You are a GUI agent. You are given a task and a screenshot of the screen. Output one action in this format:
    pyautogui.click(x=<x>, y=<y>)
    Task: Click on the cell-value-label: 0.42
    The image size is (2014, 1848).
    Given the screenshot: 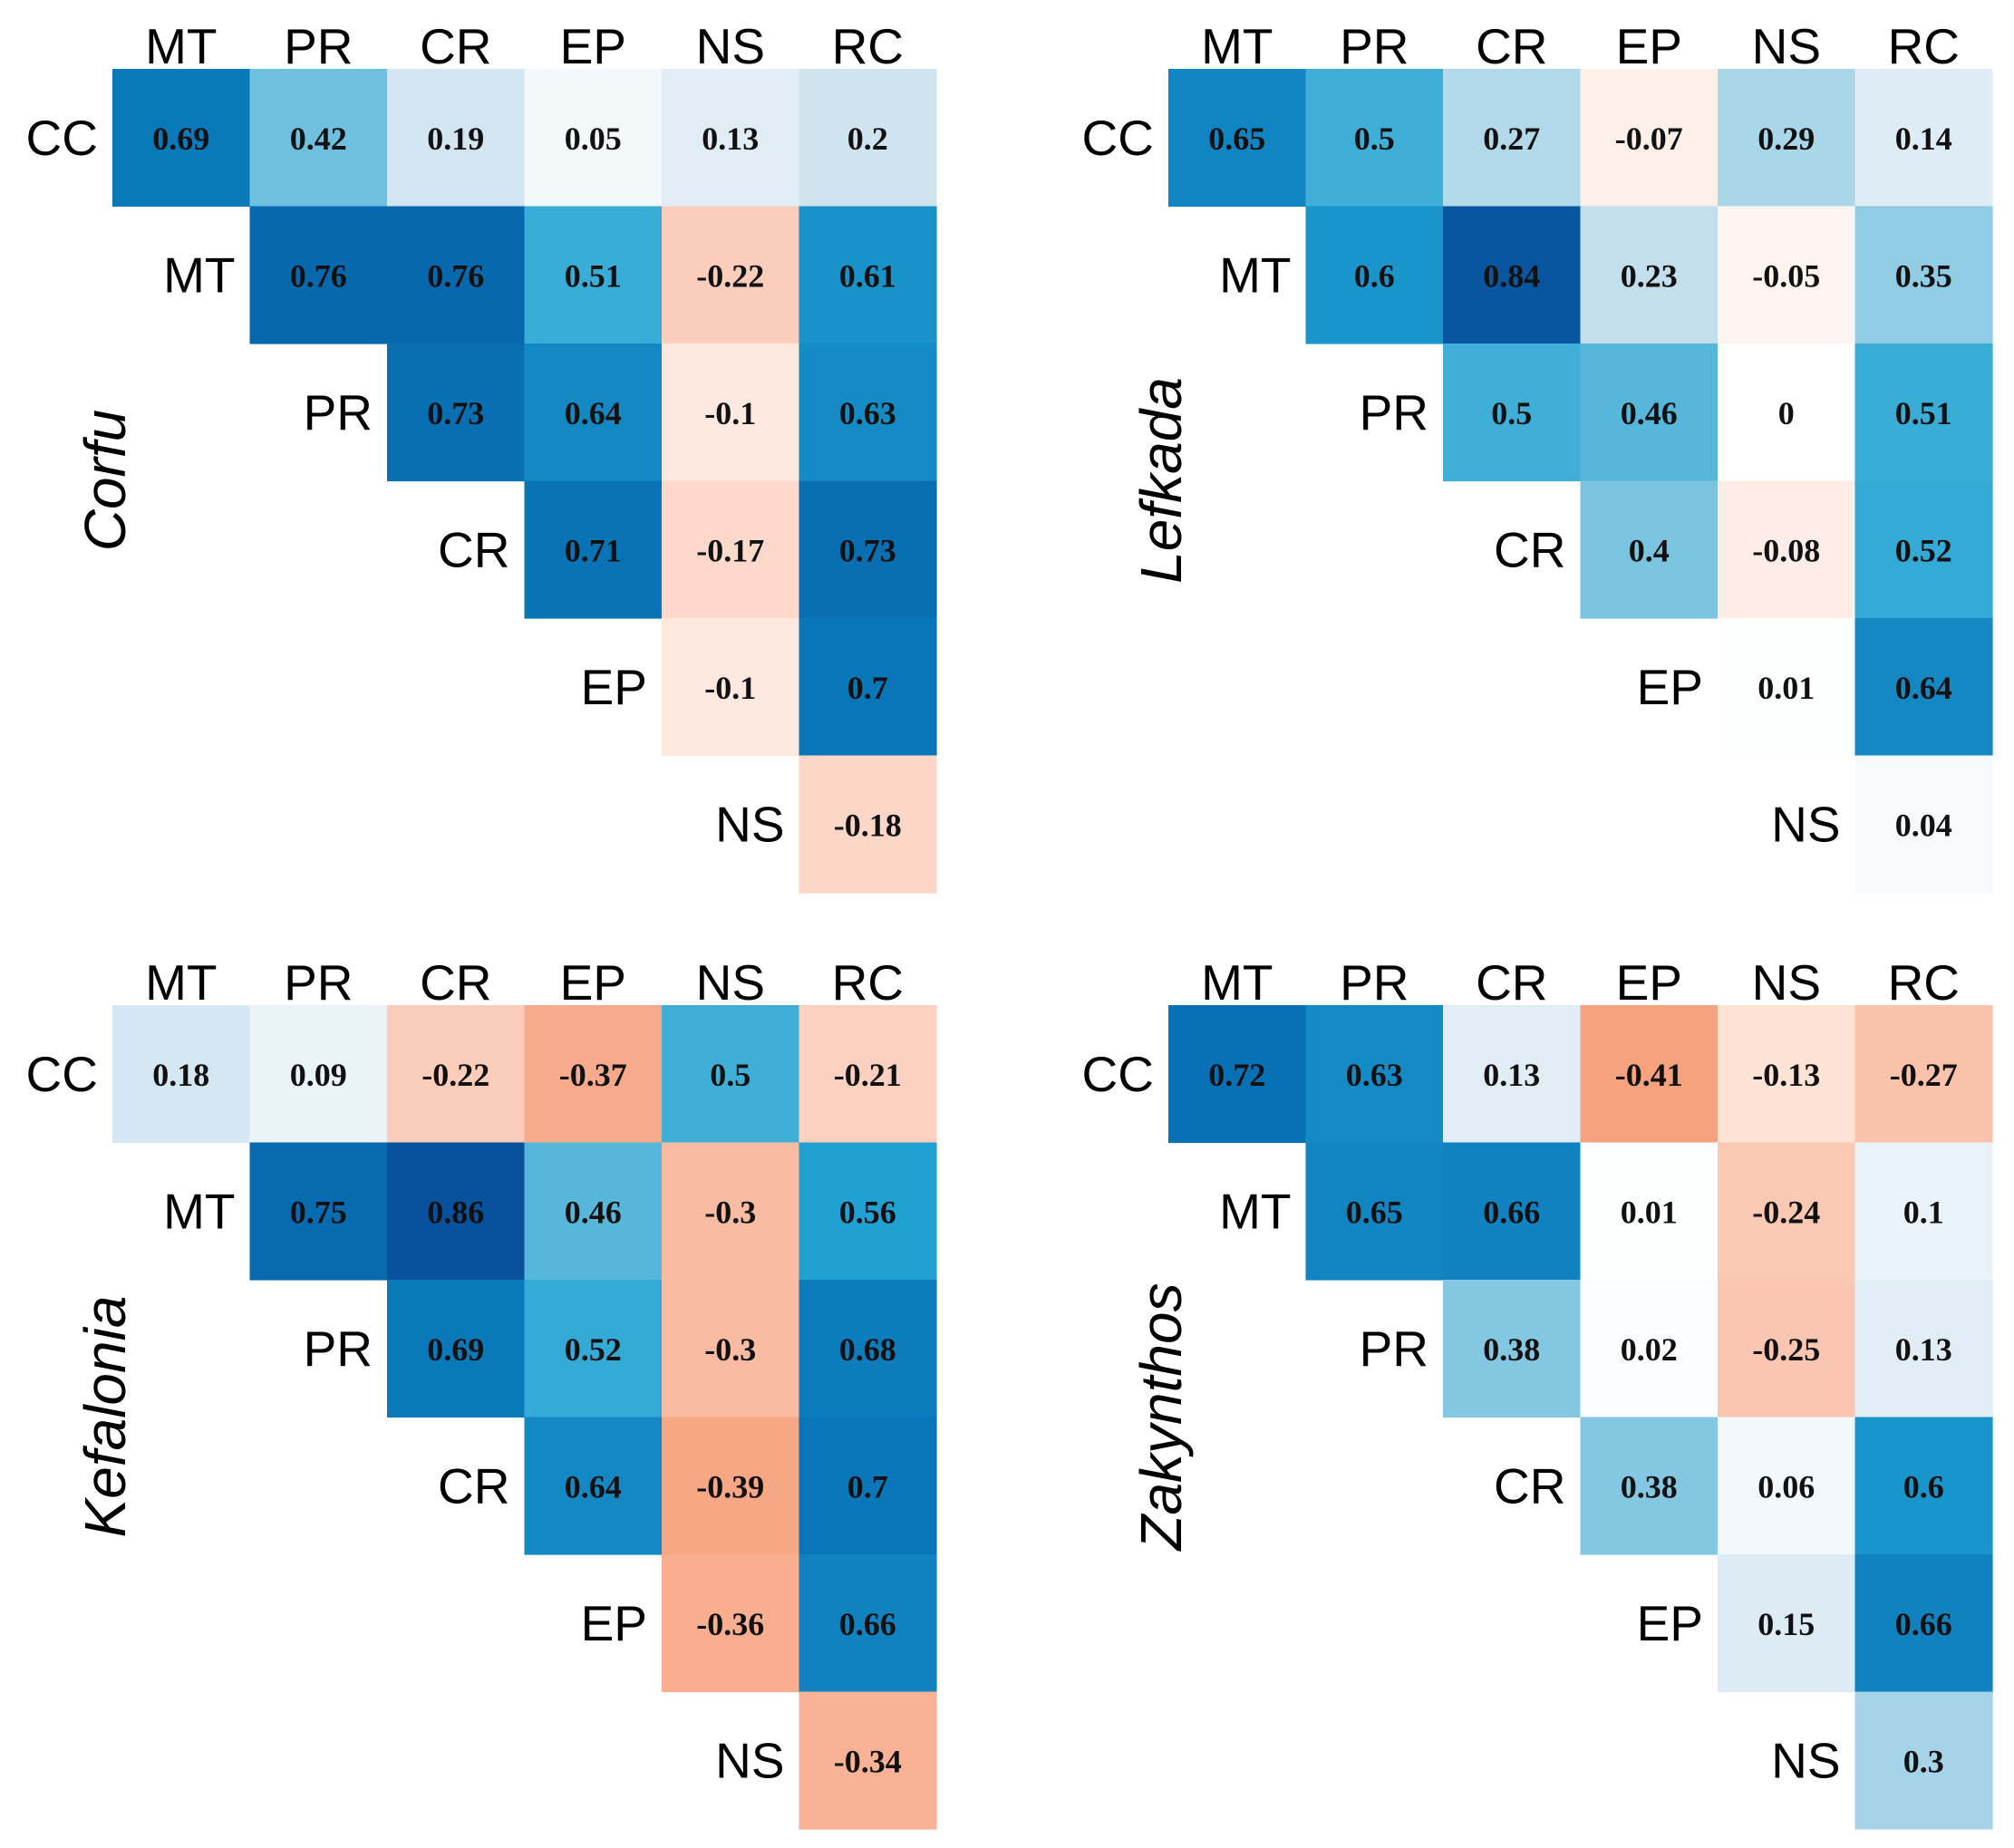 What is the action you would take?
    pyautogui.click(x=318, y=139)
    